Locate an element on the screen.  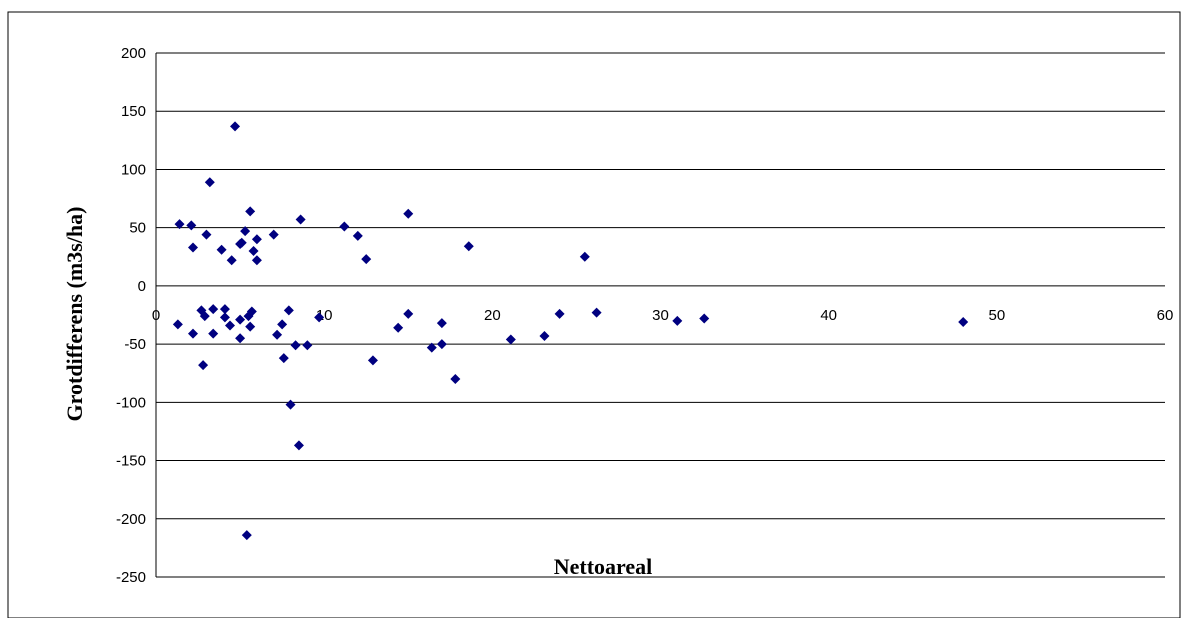
y-tick-label: -150 is located at coordinates (131, 461).